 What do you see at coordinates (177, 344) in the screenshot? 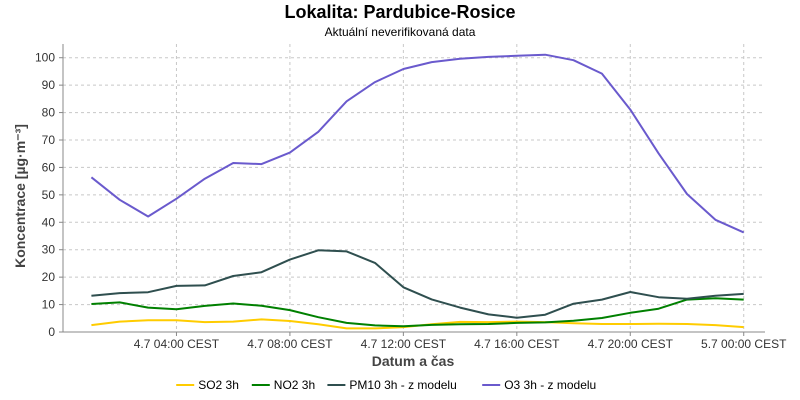
I see `x-tick-label: 4.7 04:00 CEST` at bounding box center [177, 344].